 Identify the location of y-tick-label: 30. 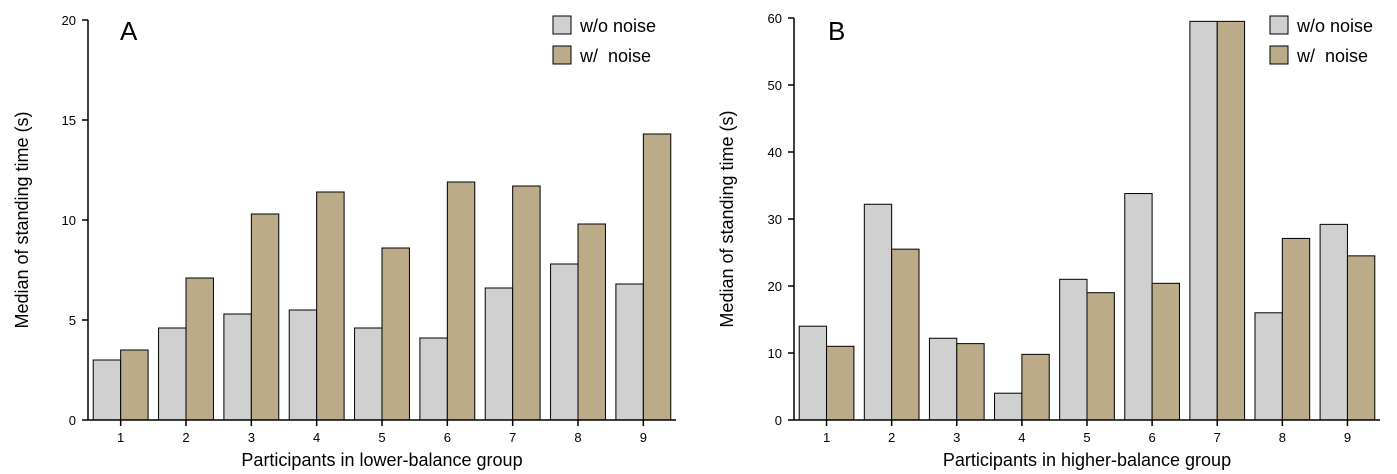
(775, 219).